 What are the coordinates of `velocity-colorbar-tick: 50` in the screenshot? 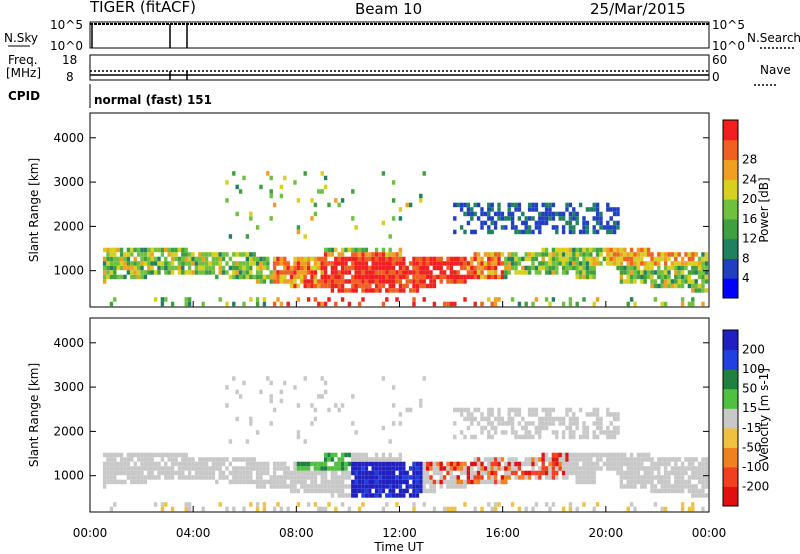 It's located at (749, 389).